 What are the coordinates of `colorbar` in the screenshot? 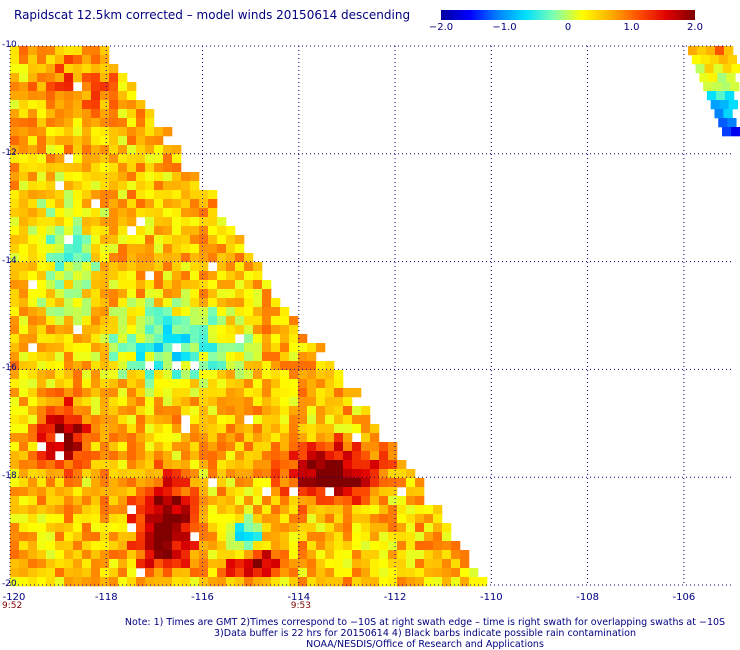 It's located at (568, 15).